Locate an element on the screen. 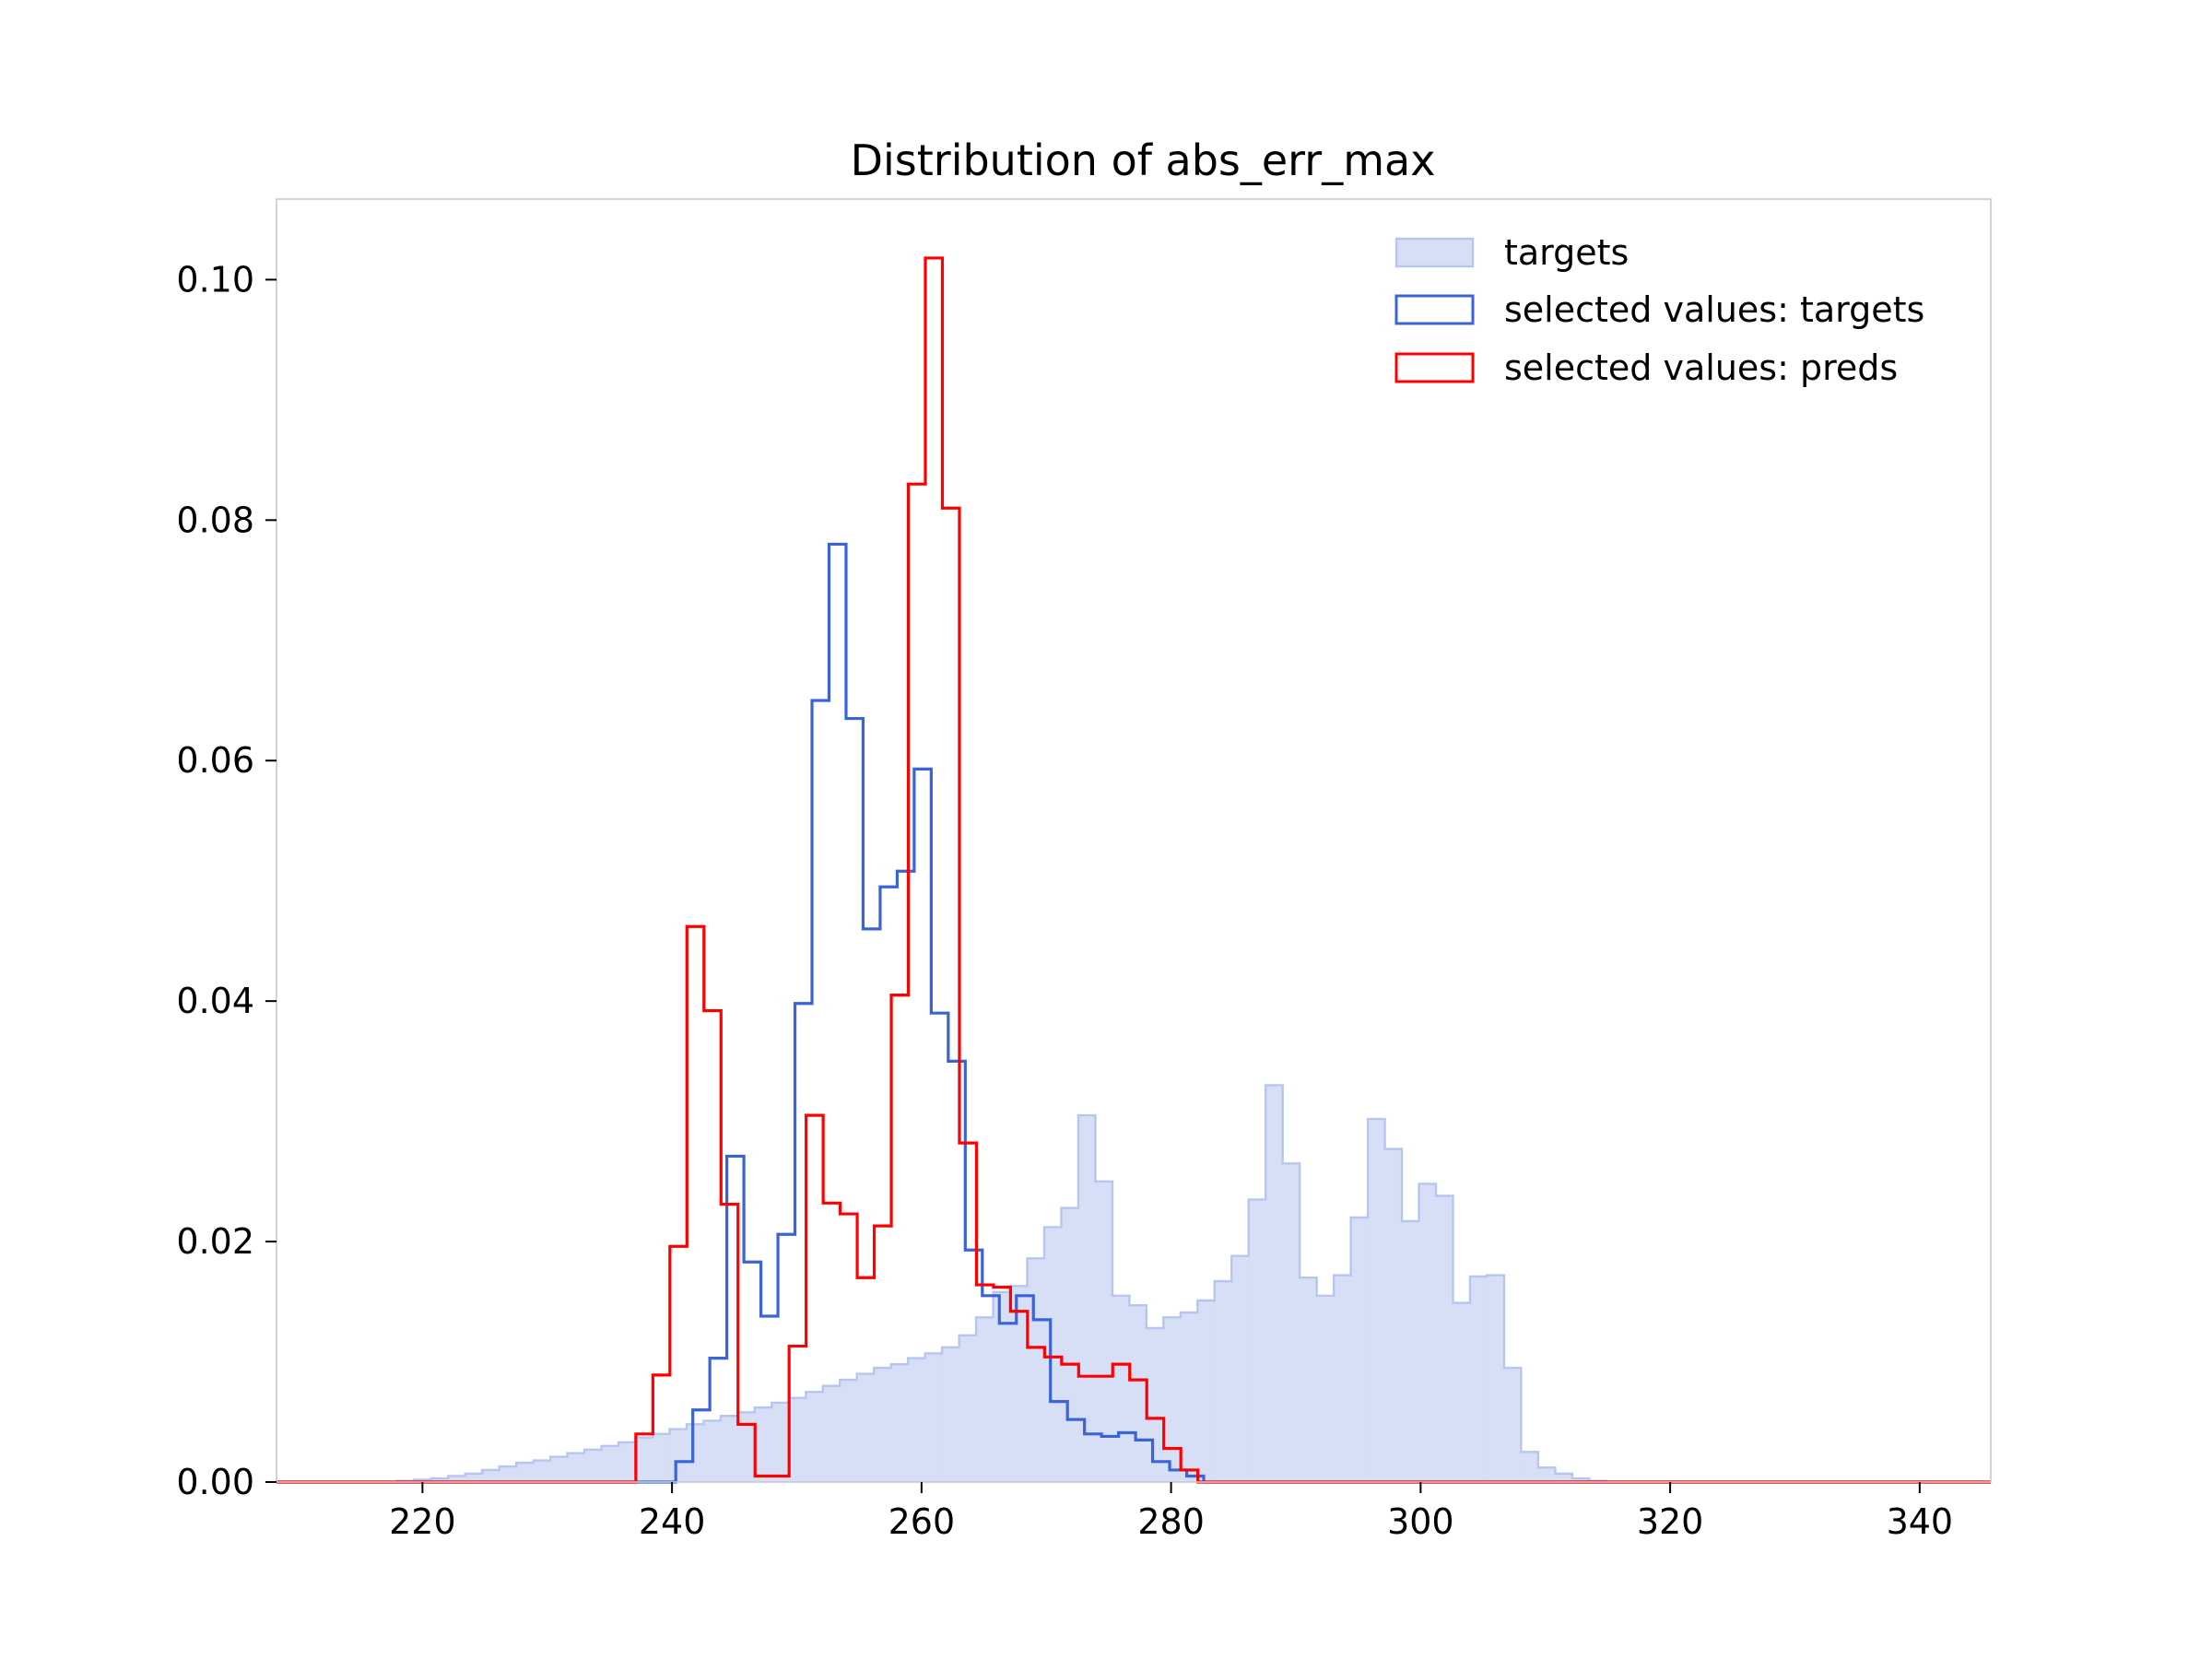 The height and width of the screenshot is (1659, 2212). y-tick-label: 0.10 is located at coordinates (215, 279).